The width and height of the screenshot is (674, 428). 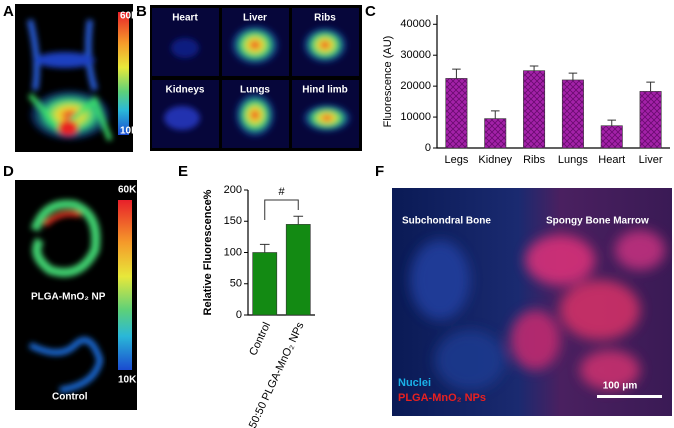 I want to click on panel-letter: A, so click(x=8, y=11).